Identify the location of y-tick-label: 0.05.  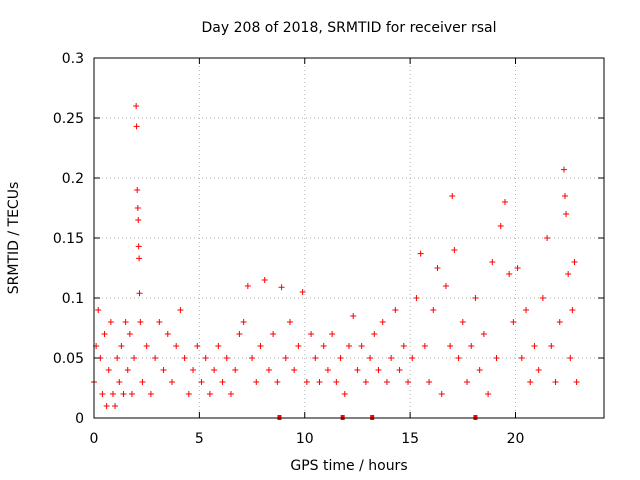
(68, 359).